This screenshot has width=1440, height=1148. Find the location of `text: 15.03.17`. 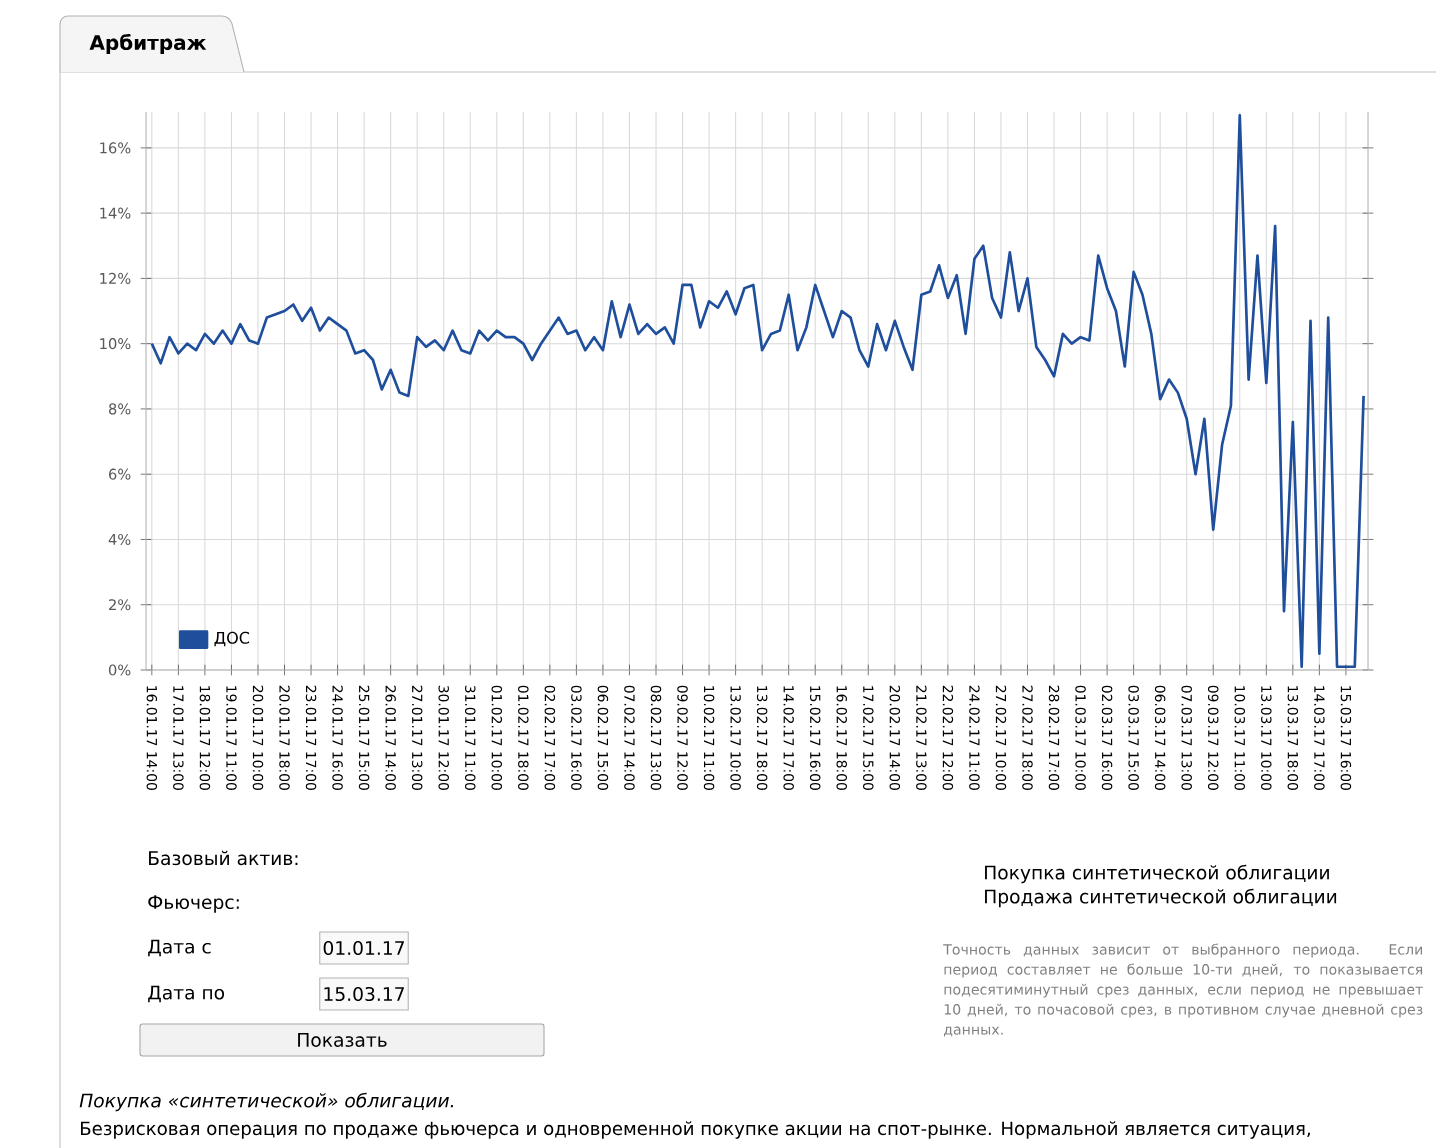

text: 15.03.17 is located at coordinates (364, 993).